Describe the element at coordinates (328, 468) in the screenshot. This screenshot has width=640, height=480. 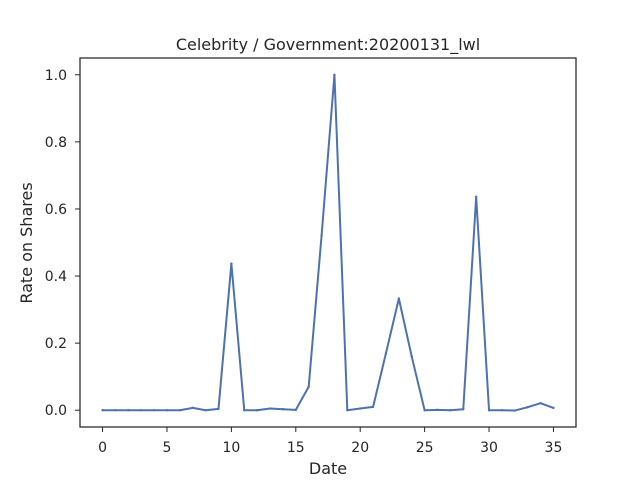
I see `x-axis-label: Date` at that location.